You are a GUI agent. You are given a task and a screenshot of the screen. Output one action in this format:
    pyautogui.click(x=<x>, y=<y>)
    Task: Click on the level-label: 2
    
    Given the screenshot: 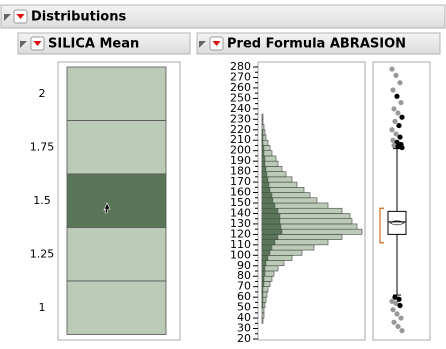 What is the action you would take?
    pyautogui.click(x=42, y=93)
    